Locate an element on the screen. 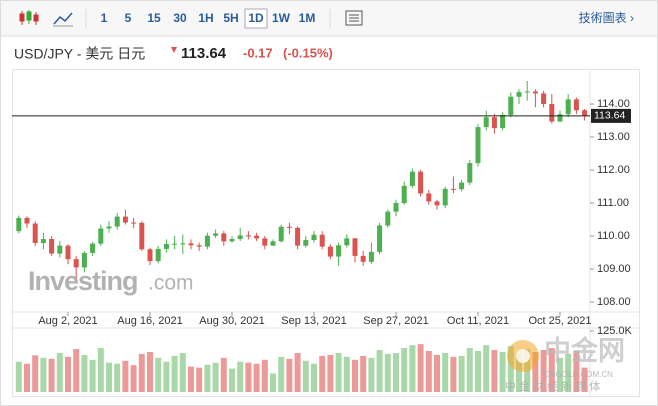 The height and width of the screenshot is (406, 658). overlay-site: CNGOLD.COM.CN is located at coordinates (578, 374).